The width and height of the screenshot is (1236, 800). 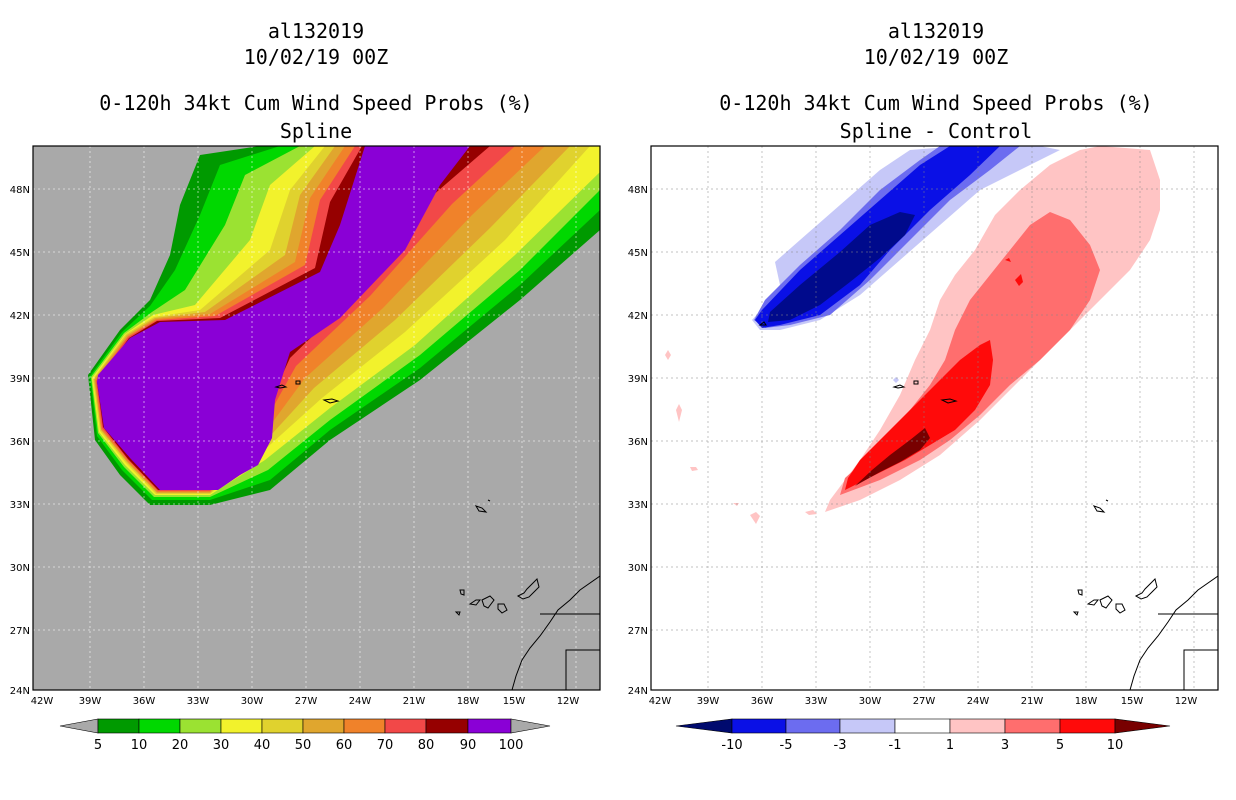 I want to click on right-lat-label: 36N, so click(x=638, y=442).